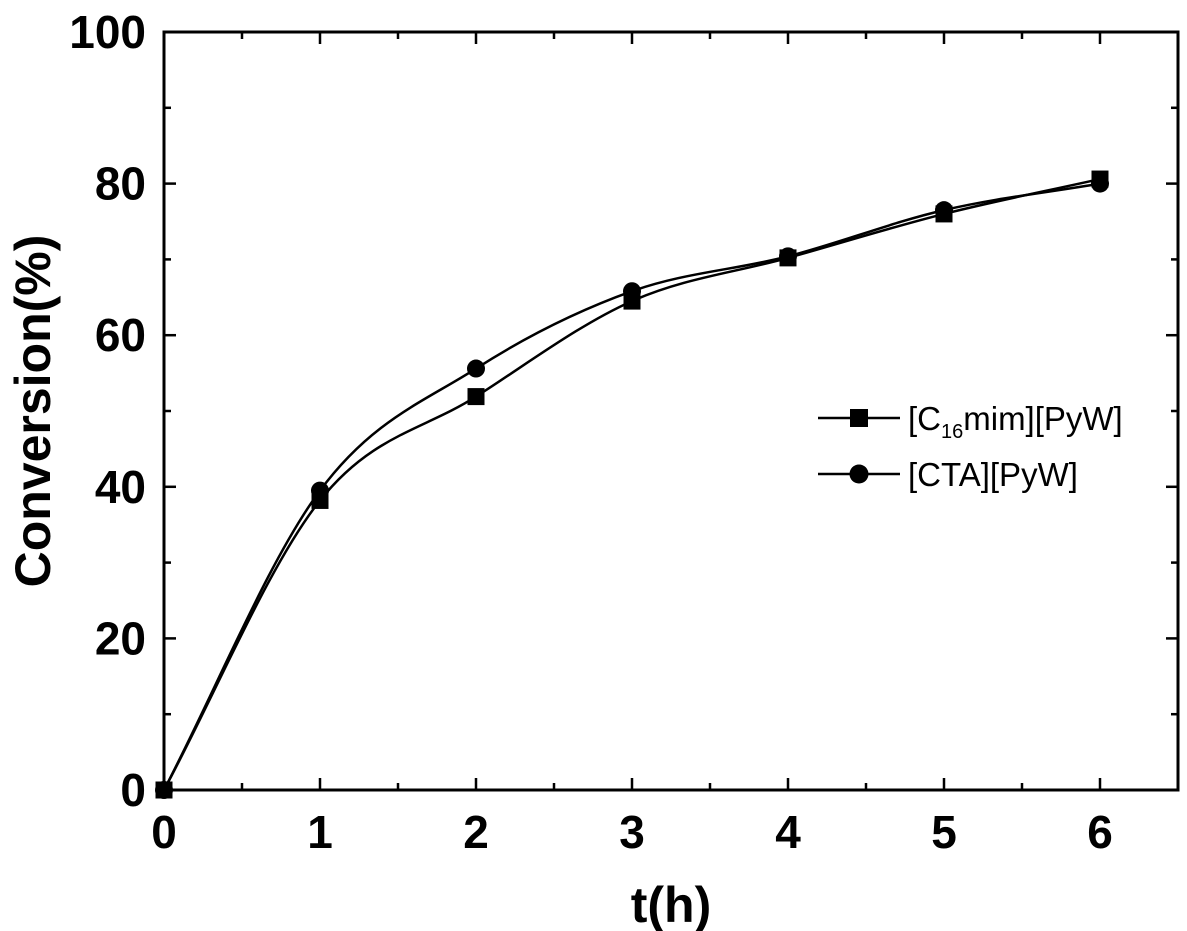  Describe the element at coordinates (993, 474) in the screenshot. I see `legend-label-series-2: [CTA][PyW]` at that location.